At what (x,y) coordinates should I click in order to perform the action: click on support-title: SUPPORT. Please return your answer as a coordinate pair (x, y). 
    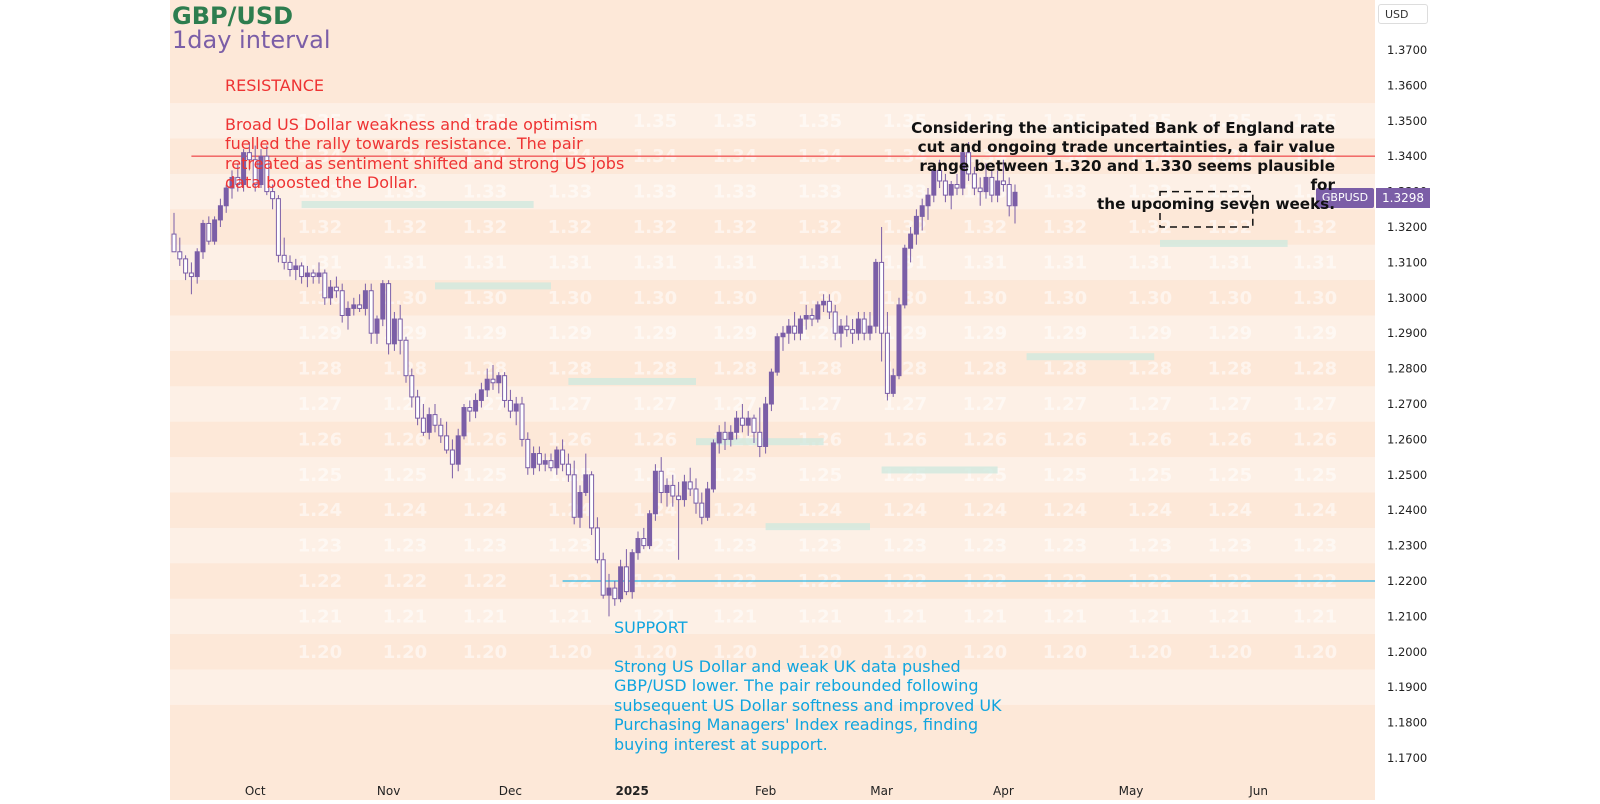
    Looking at the image, I should click on (651, 627).